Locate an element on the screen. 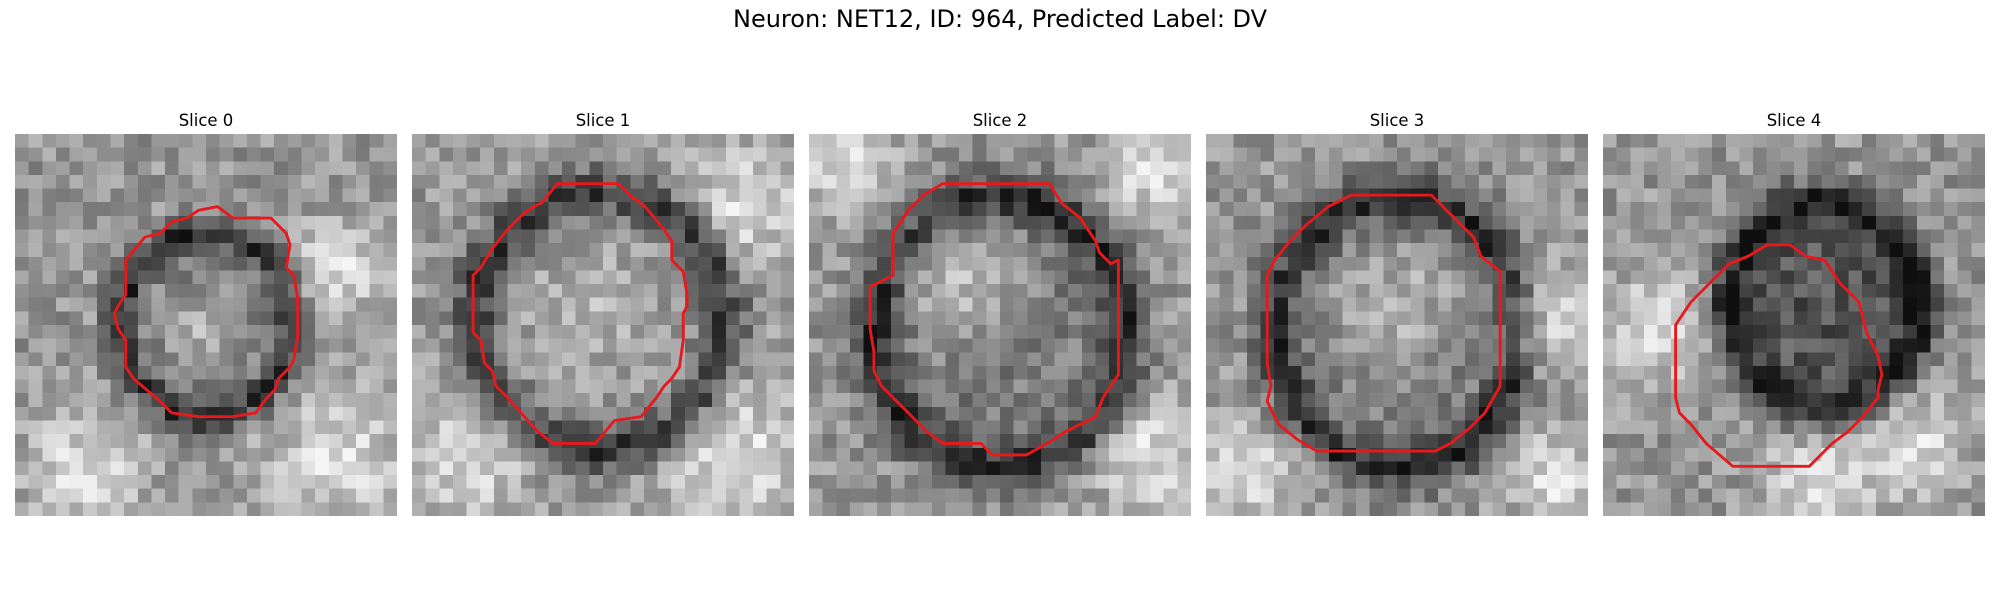 The width and height of the screenshot is (2000, 600). slice-title-4: Slice 4 is located at coordinates (1794, 120).